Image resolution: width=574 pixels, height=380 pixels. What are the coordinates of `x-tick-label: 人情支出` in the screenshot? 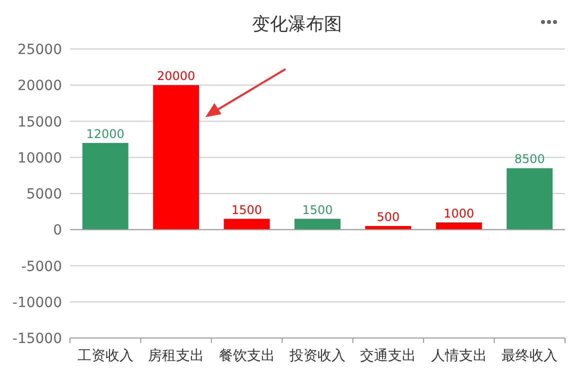 It's located at (458, 356).